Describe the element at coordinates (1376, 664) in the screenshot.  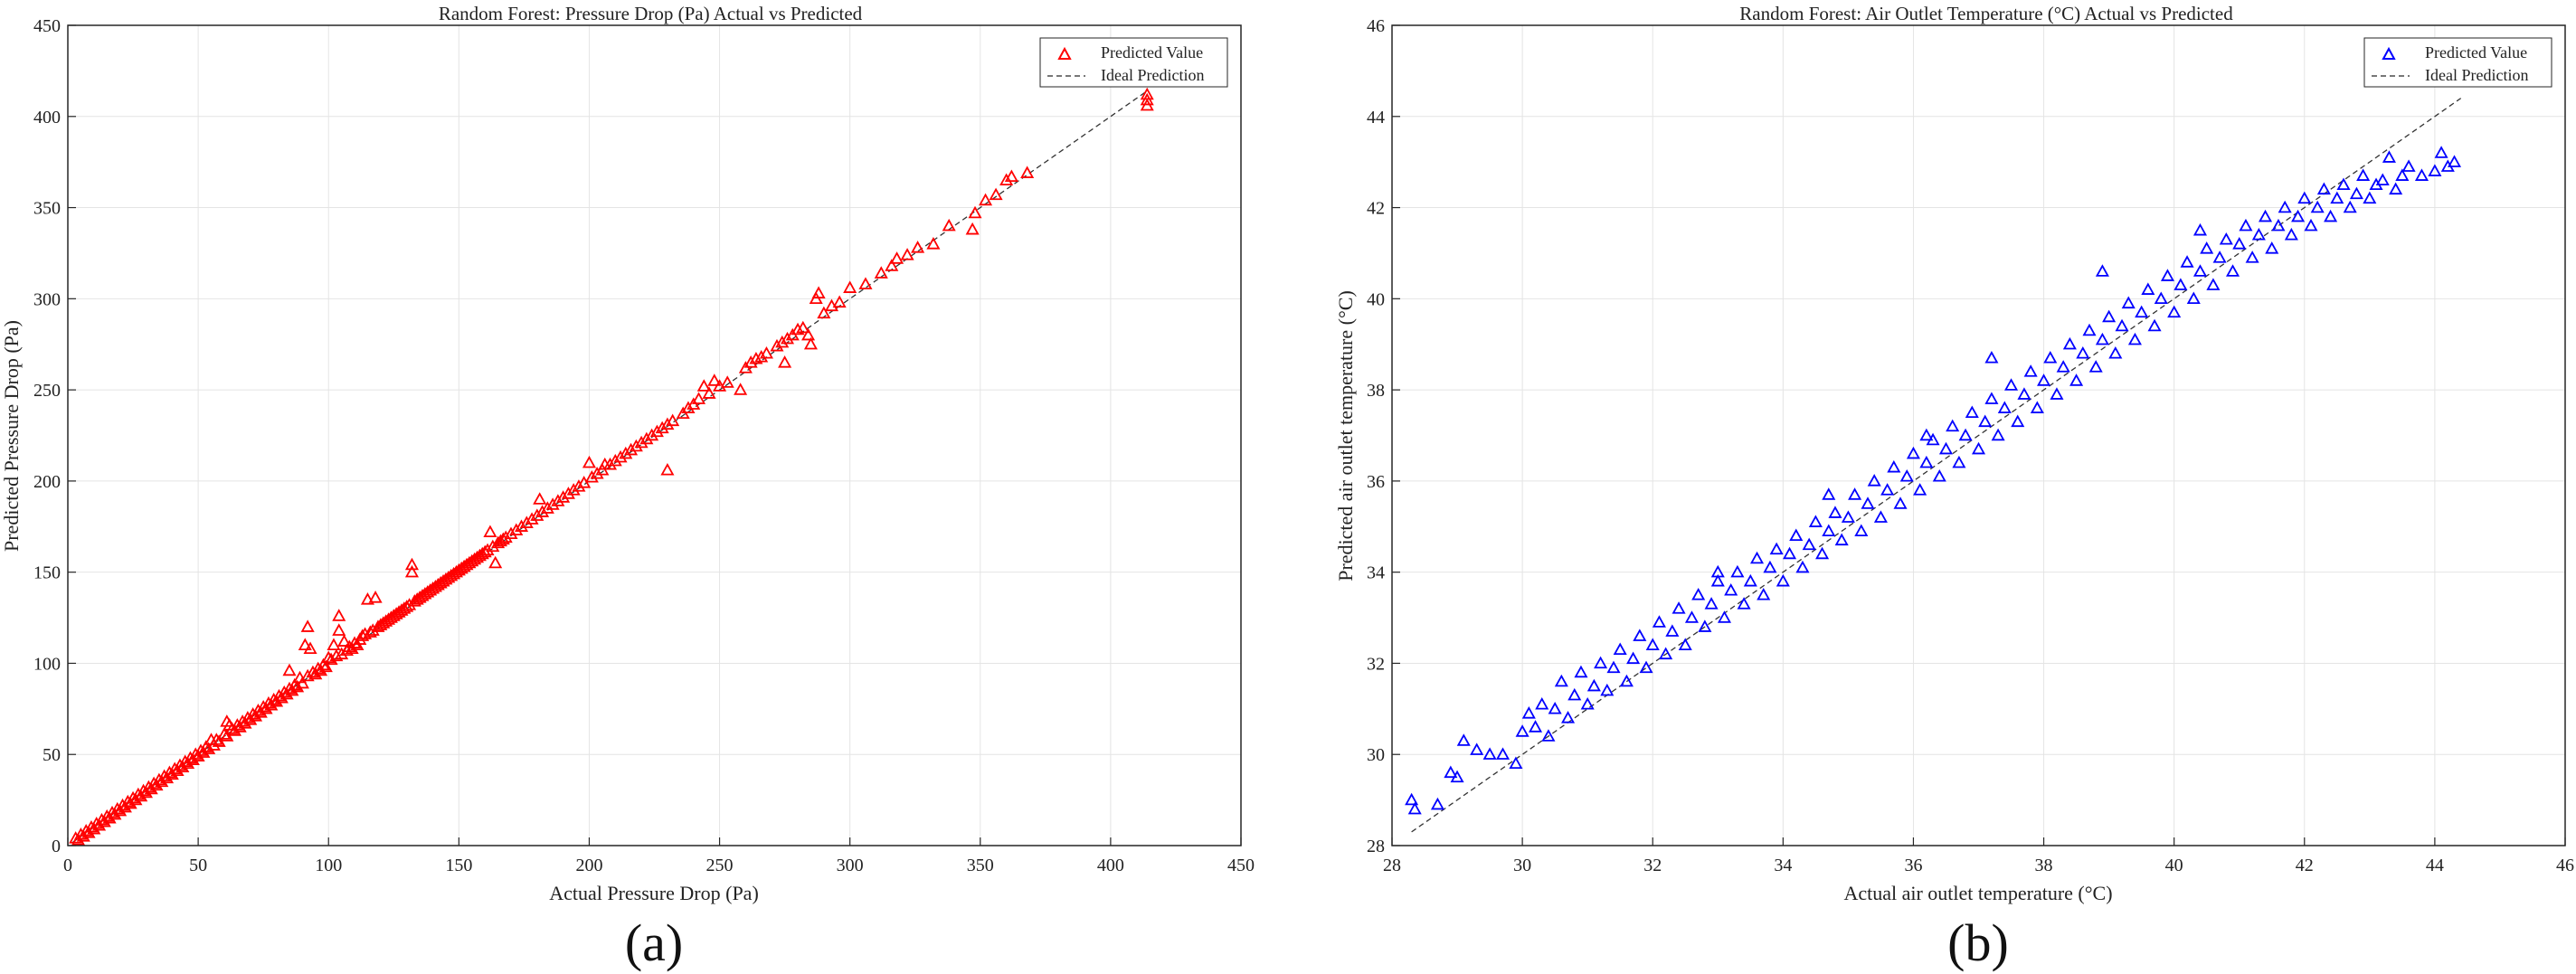
I see `chart-b-ytick-label: 32` at that location.